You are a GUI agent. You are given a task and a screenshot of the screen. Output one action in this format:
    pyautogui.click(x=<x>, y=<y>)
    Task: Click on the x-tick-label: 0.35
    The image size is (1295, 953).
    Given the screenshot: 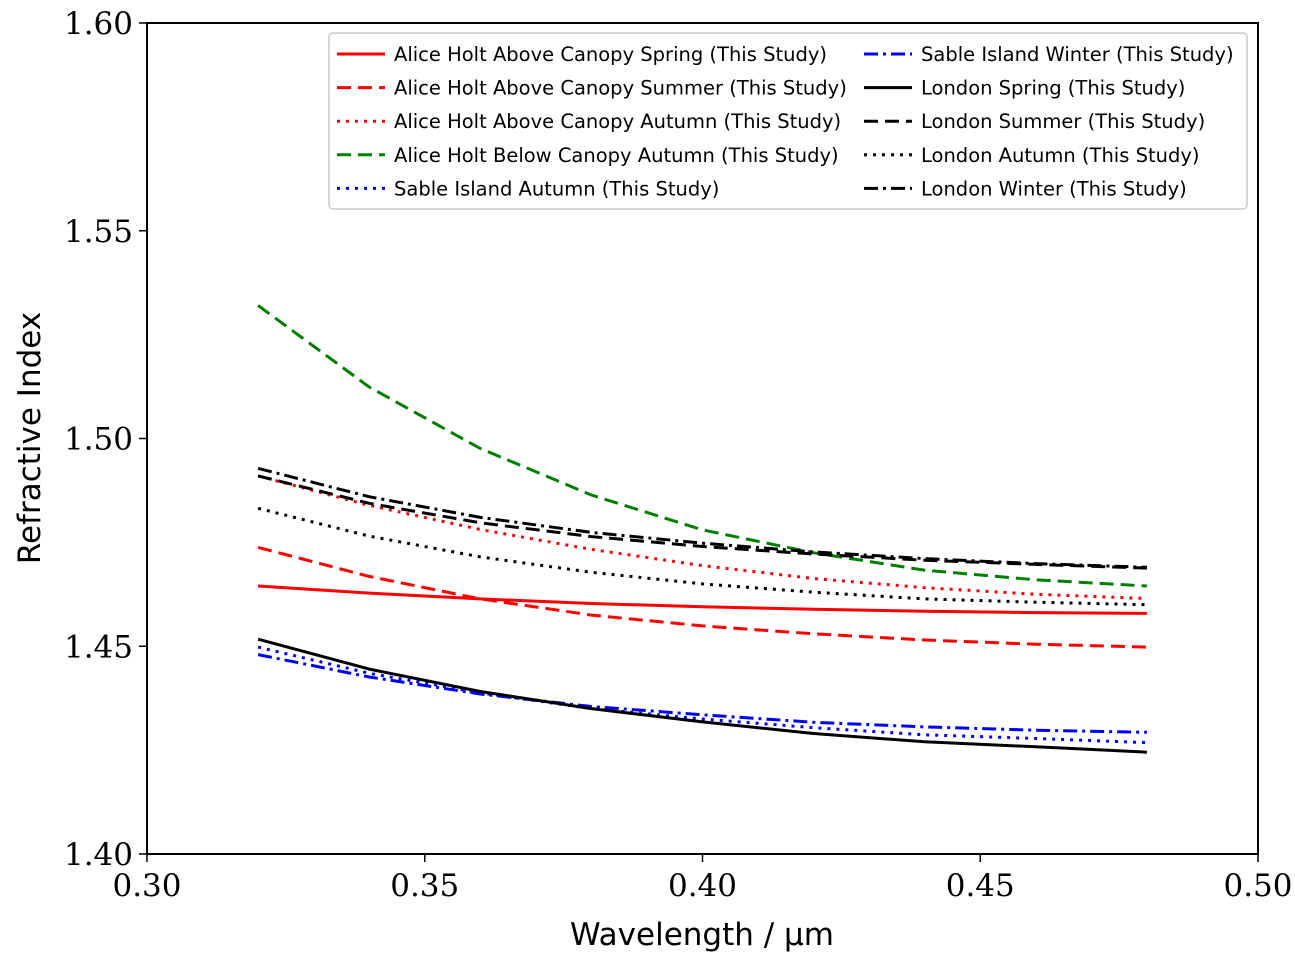 What is the action you would take?
    pyautogui.click(x=424, y=886)
    